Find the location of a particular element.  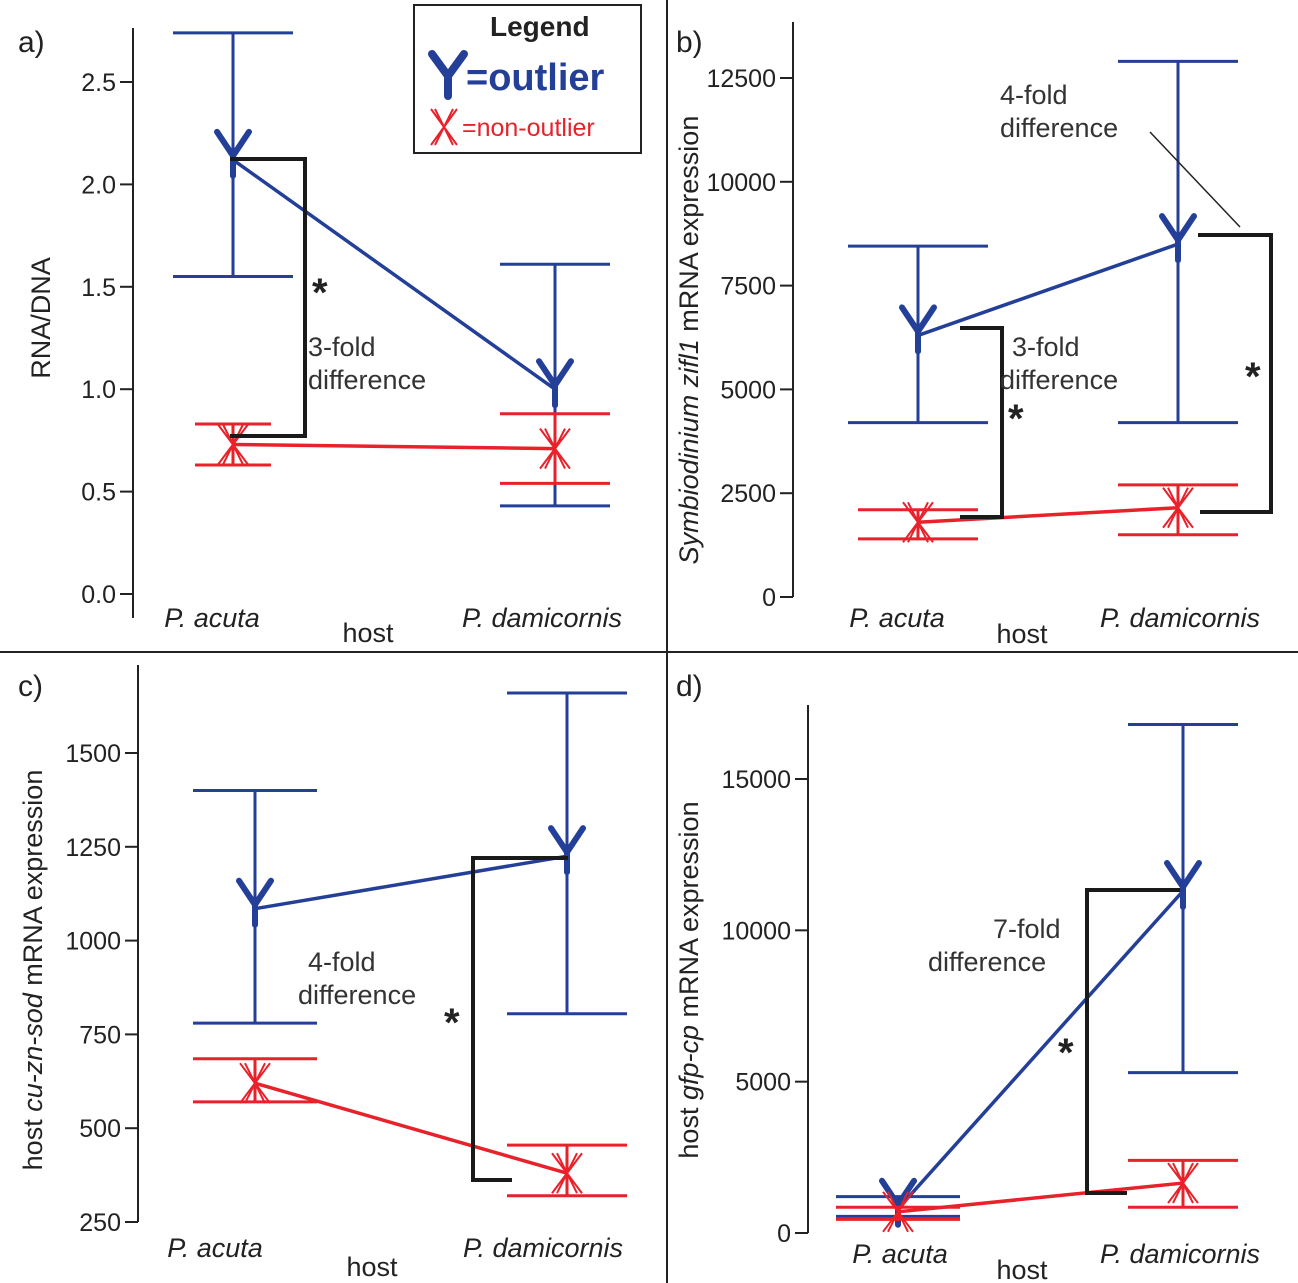

panel-a-marks is located at coordinates (391, 269).